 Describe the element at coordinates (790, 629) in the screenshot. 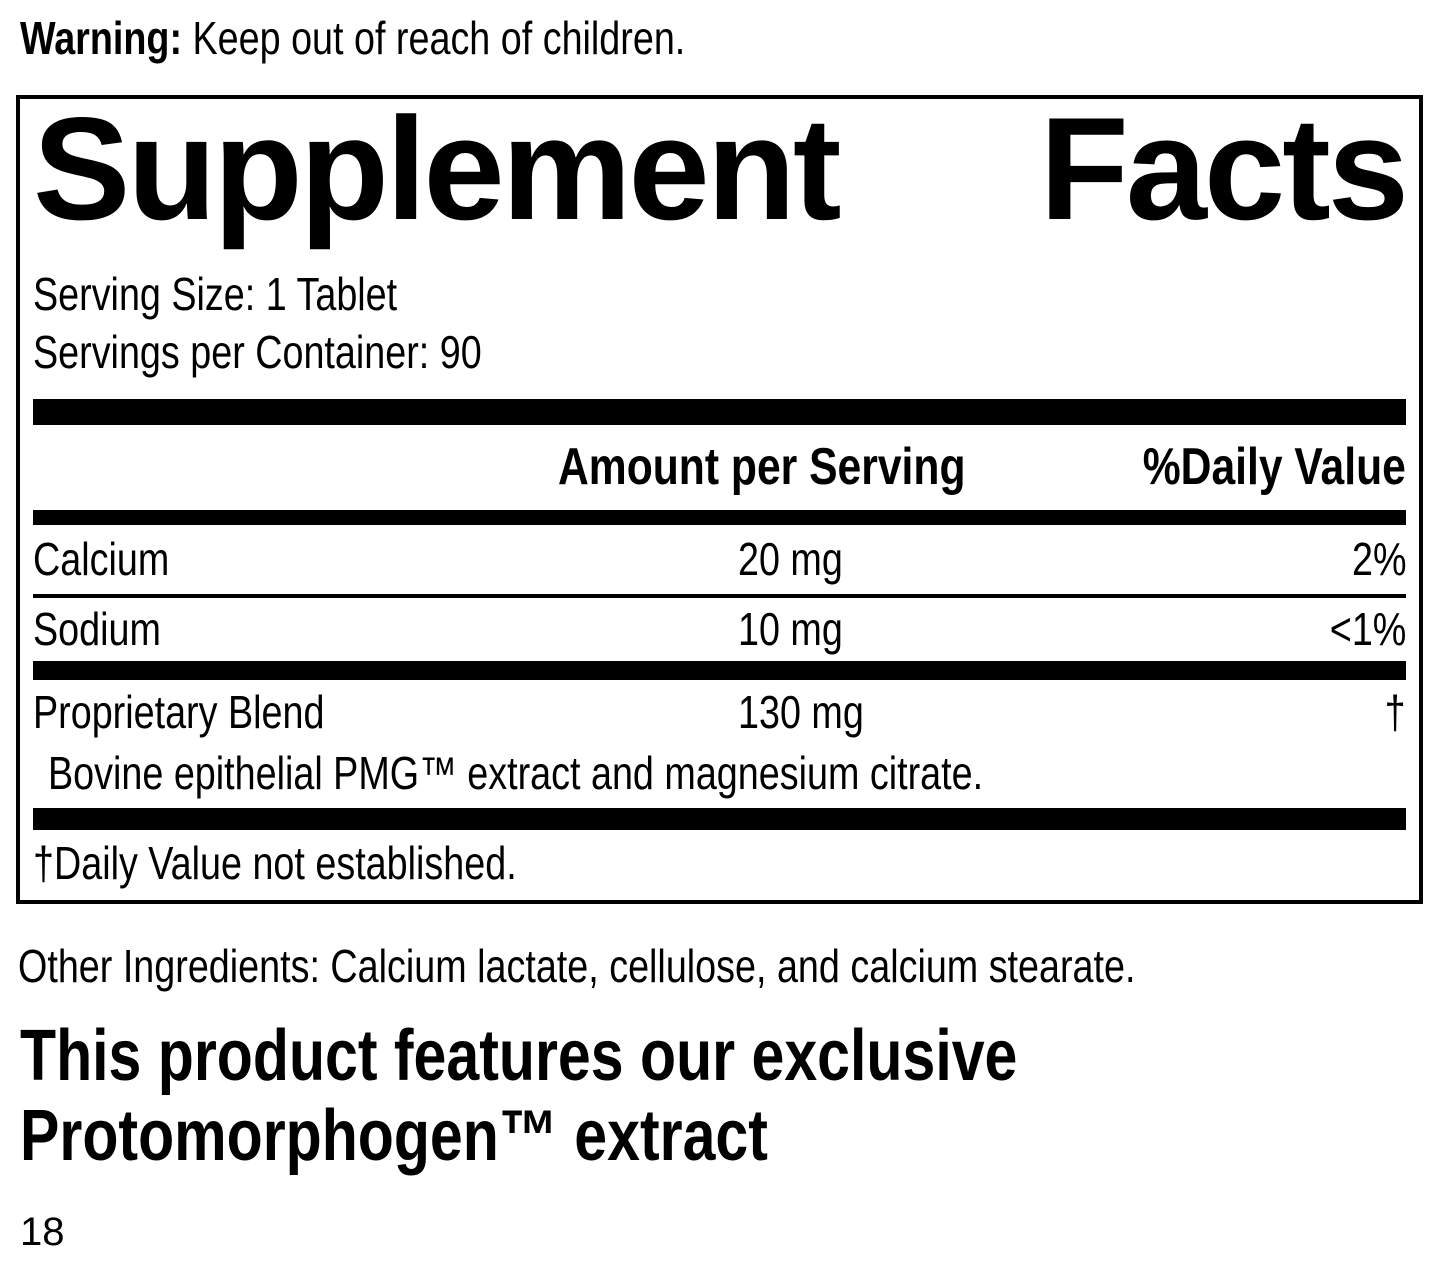

I see `nutrient-amount: 10 mg` at that location.